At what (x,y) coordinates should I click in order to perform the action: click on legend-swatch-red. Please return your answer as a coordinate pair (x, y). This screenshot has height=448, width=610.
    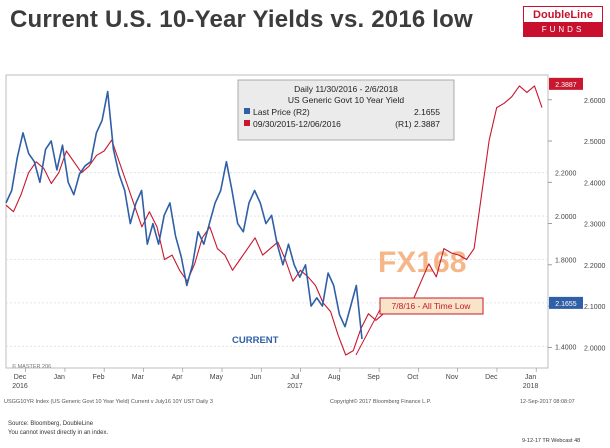
    Looking at the image, I should click on (247, 123).